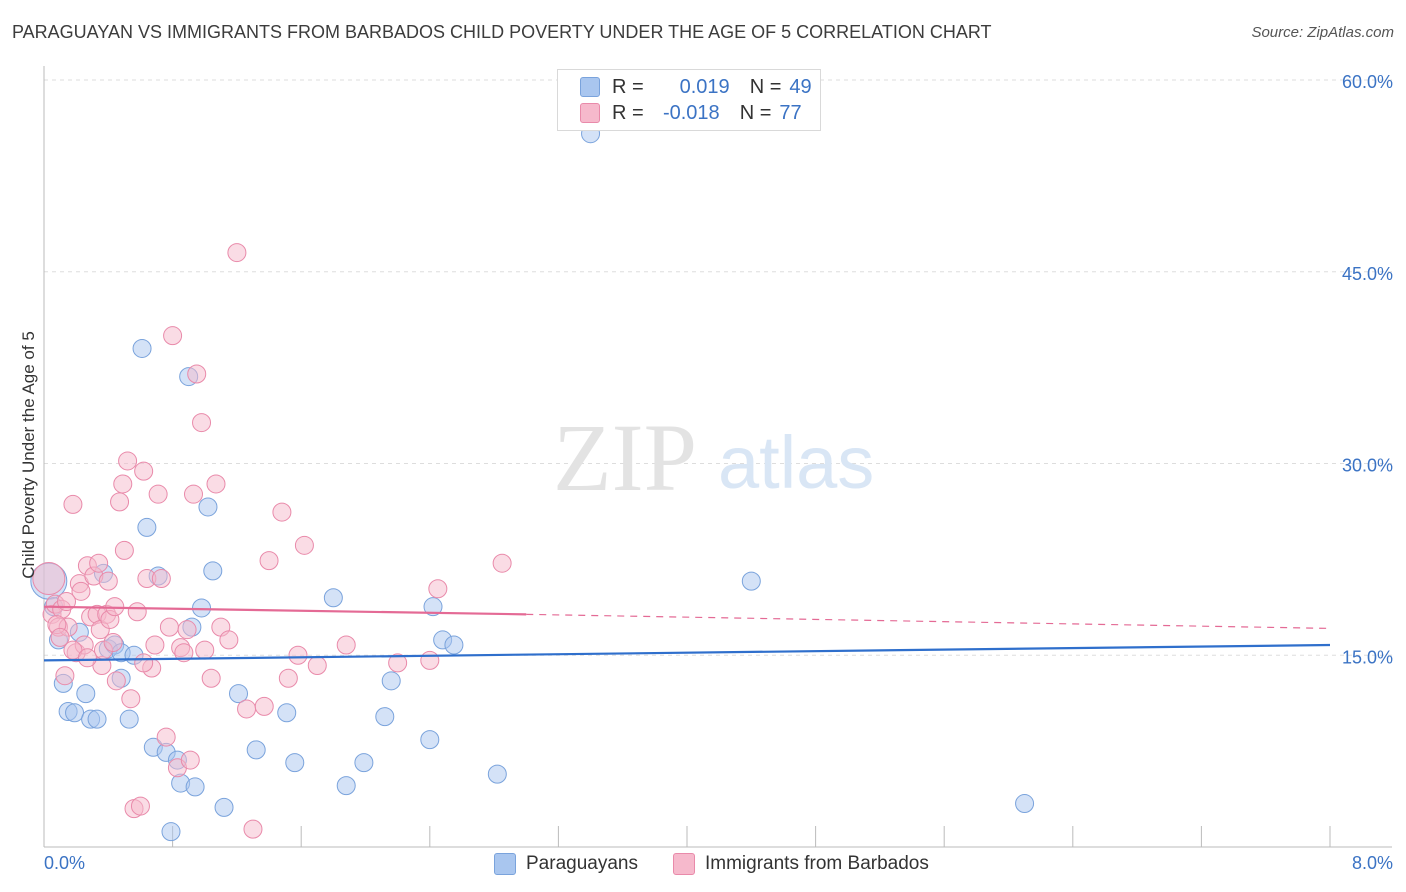  I want to click on legend-n-value: 49, so click(800, 86).